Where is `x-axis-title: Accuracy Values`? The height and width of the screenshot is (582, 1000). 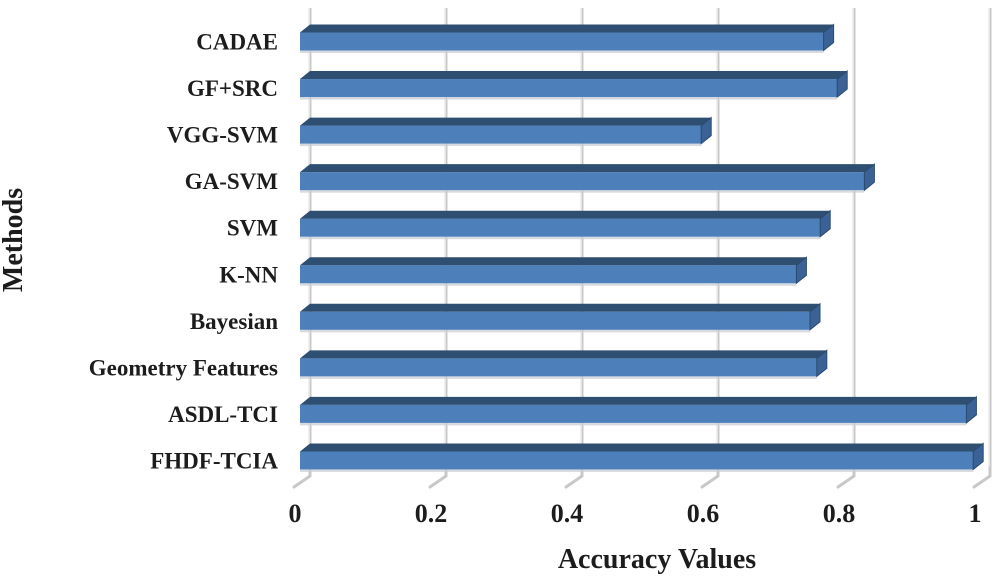
x-axis-title: Accuracy Values is located at coordinates (657, 559).